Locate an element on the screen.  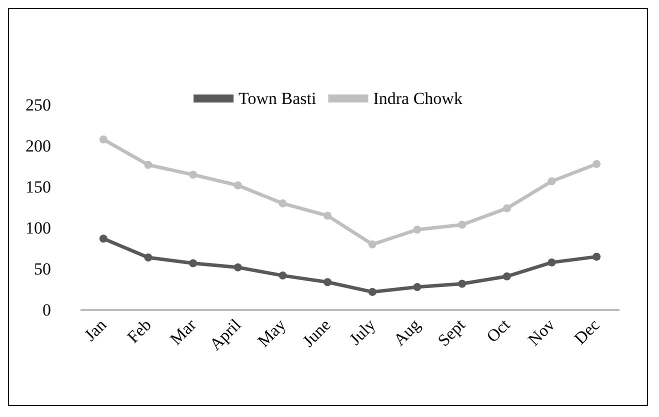
y-tick-label: 200 is located at coordinates (38, 146).